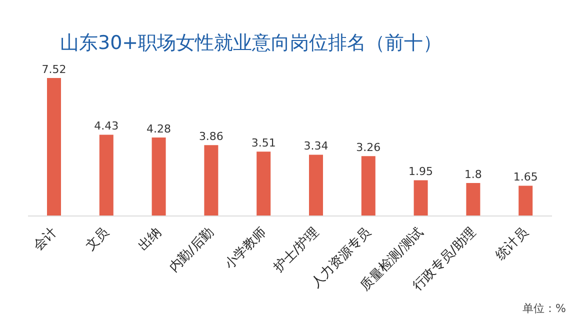 The height and width of the screenshot is (326, 580). What do you see at coordinates (211, 137) in the screenshot?
I see `data-label: 3.86` at bounding box center [211, 137].